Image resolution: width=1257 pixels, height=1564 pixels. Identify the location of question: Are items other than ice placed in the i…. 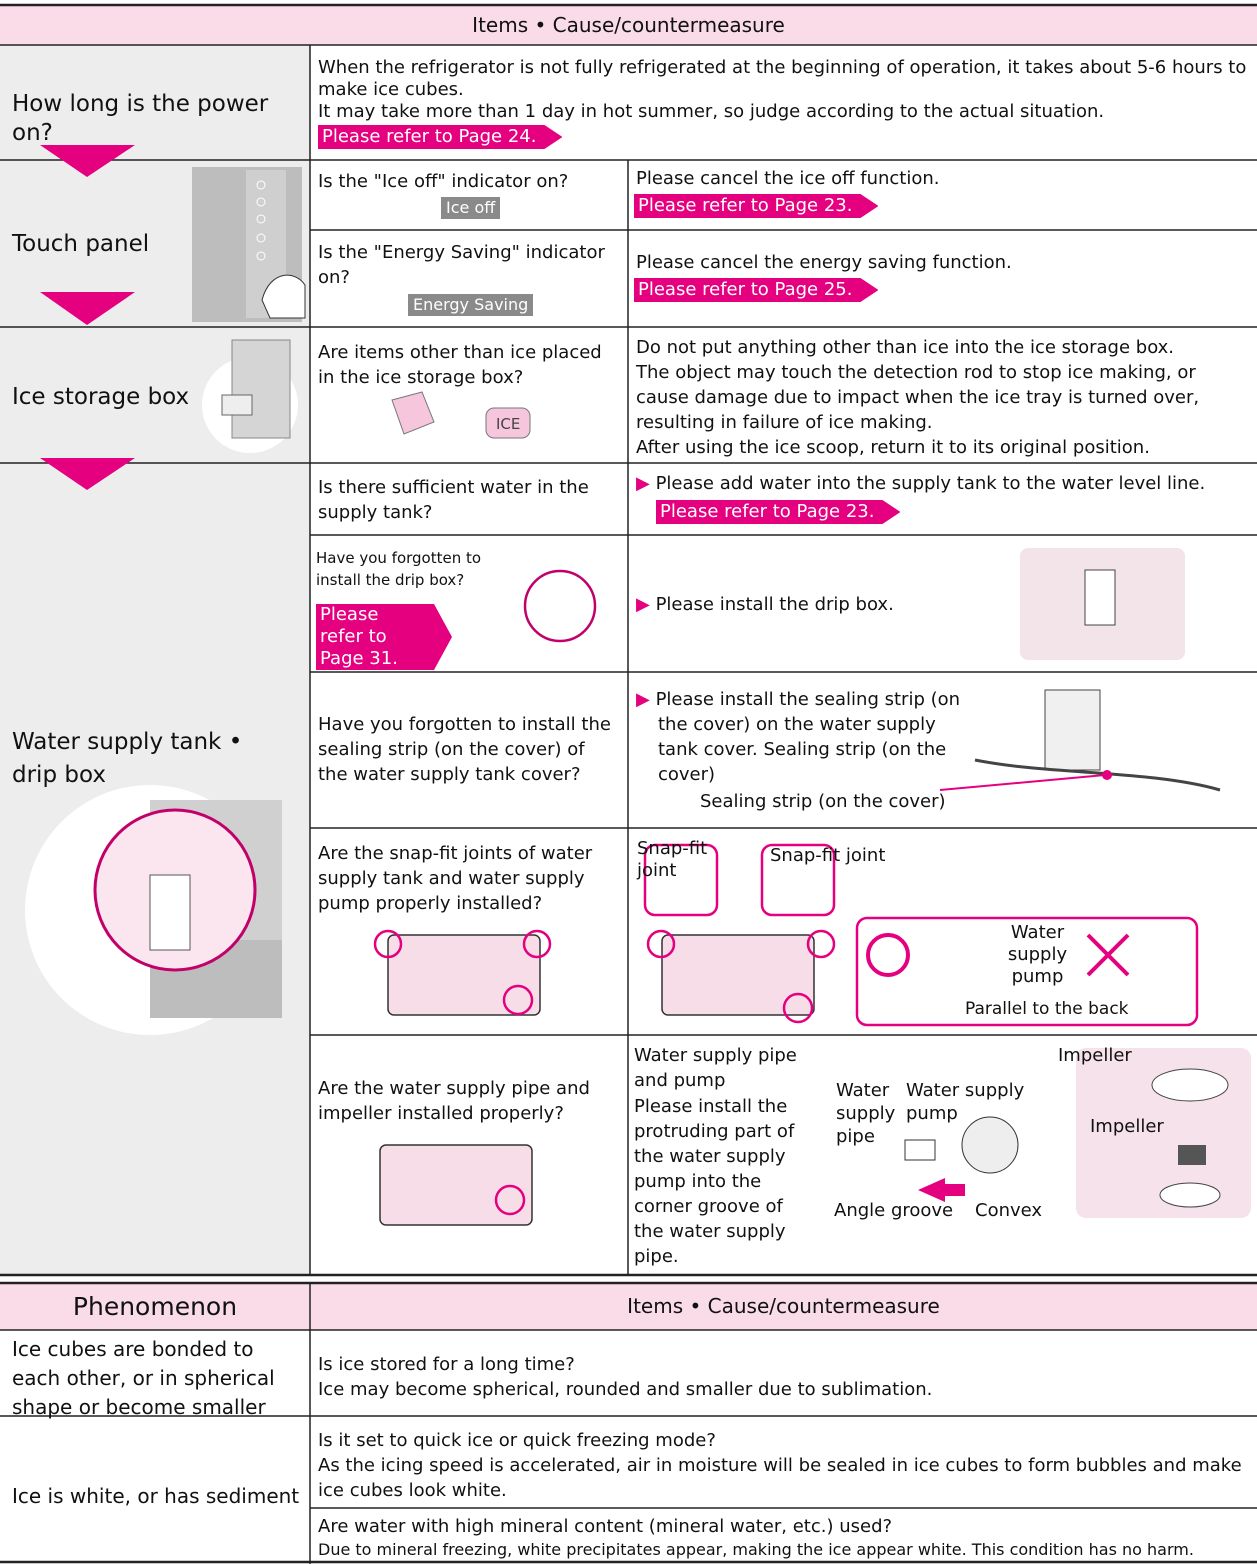
(460, 365).